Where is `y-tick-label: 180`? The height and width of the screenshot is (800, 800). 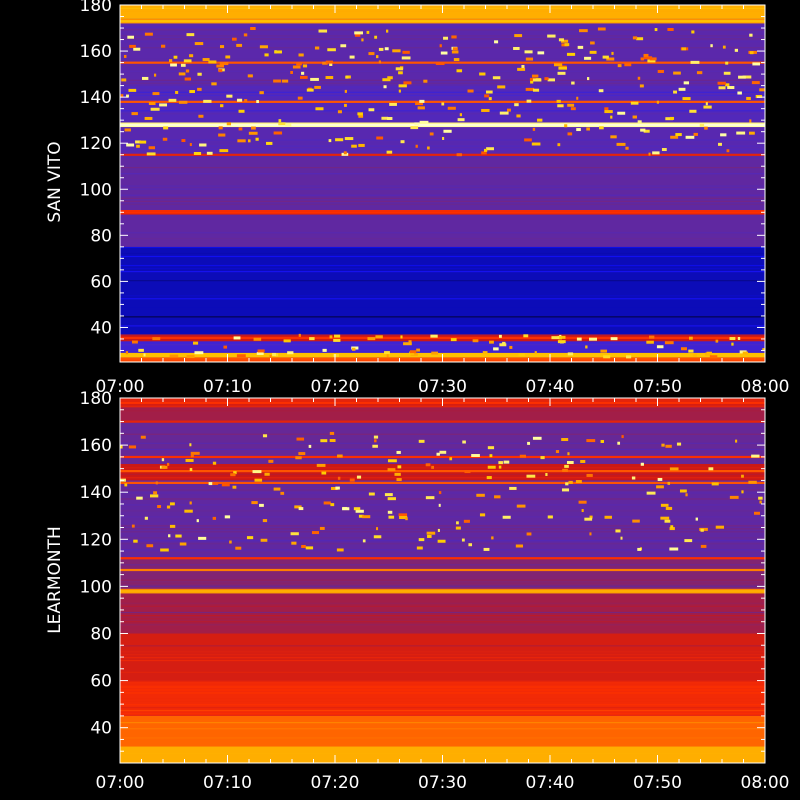 y-tick-label: 180 is located at coordinates (96, 399).